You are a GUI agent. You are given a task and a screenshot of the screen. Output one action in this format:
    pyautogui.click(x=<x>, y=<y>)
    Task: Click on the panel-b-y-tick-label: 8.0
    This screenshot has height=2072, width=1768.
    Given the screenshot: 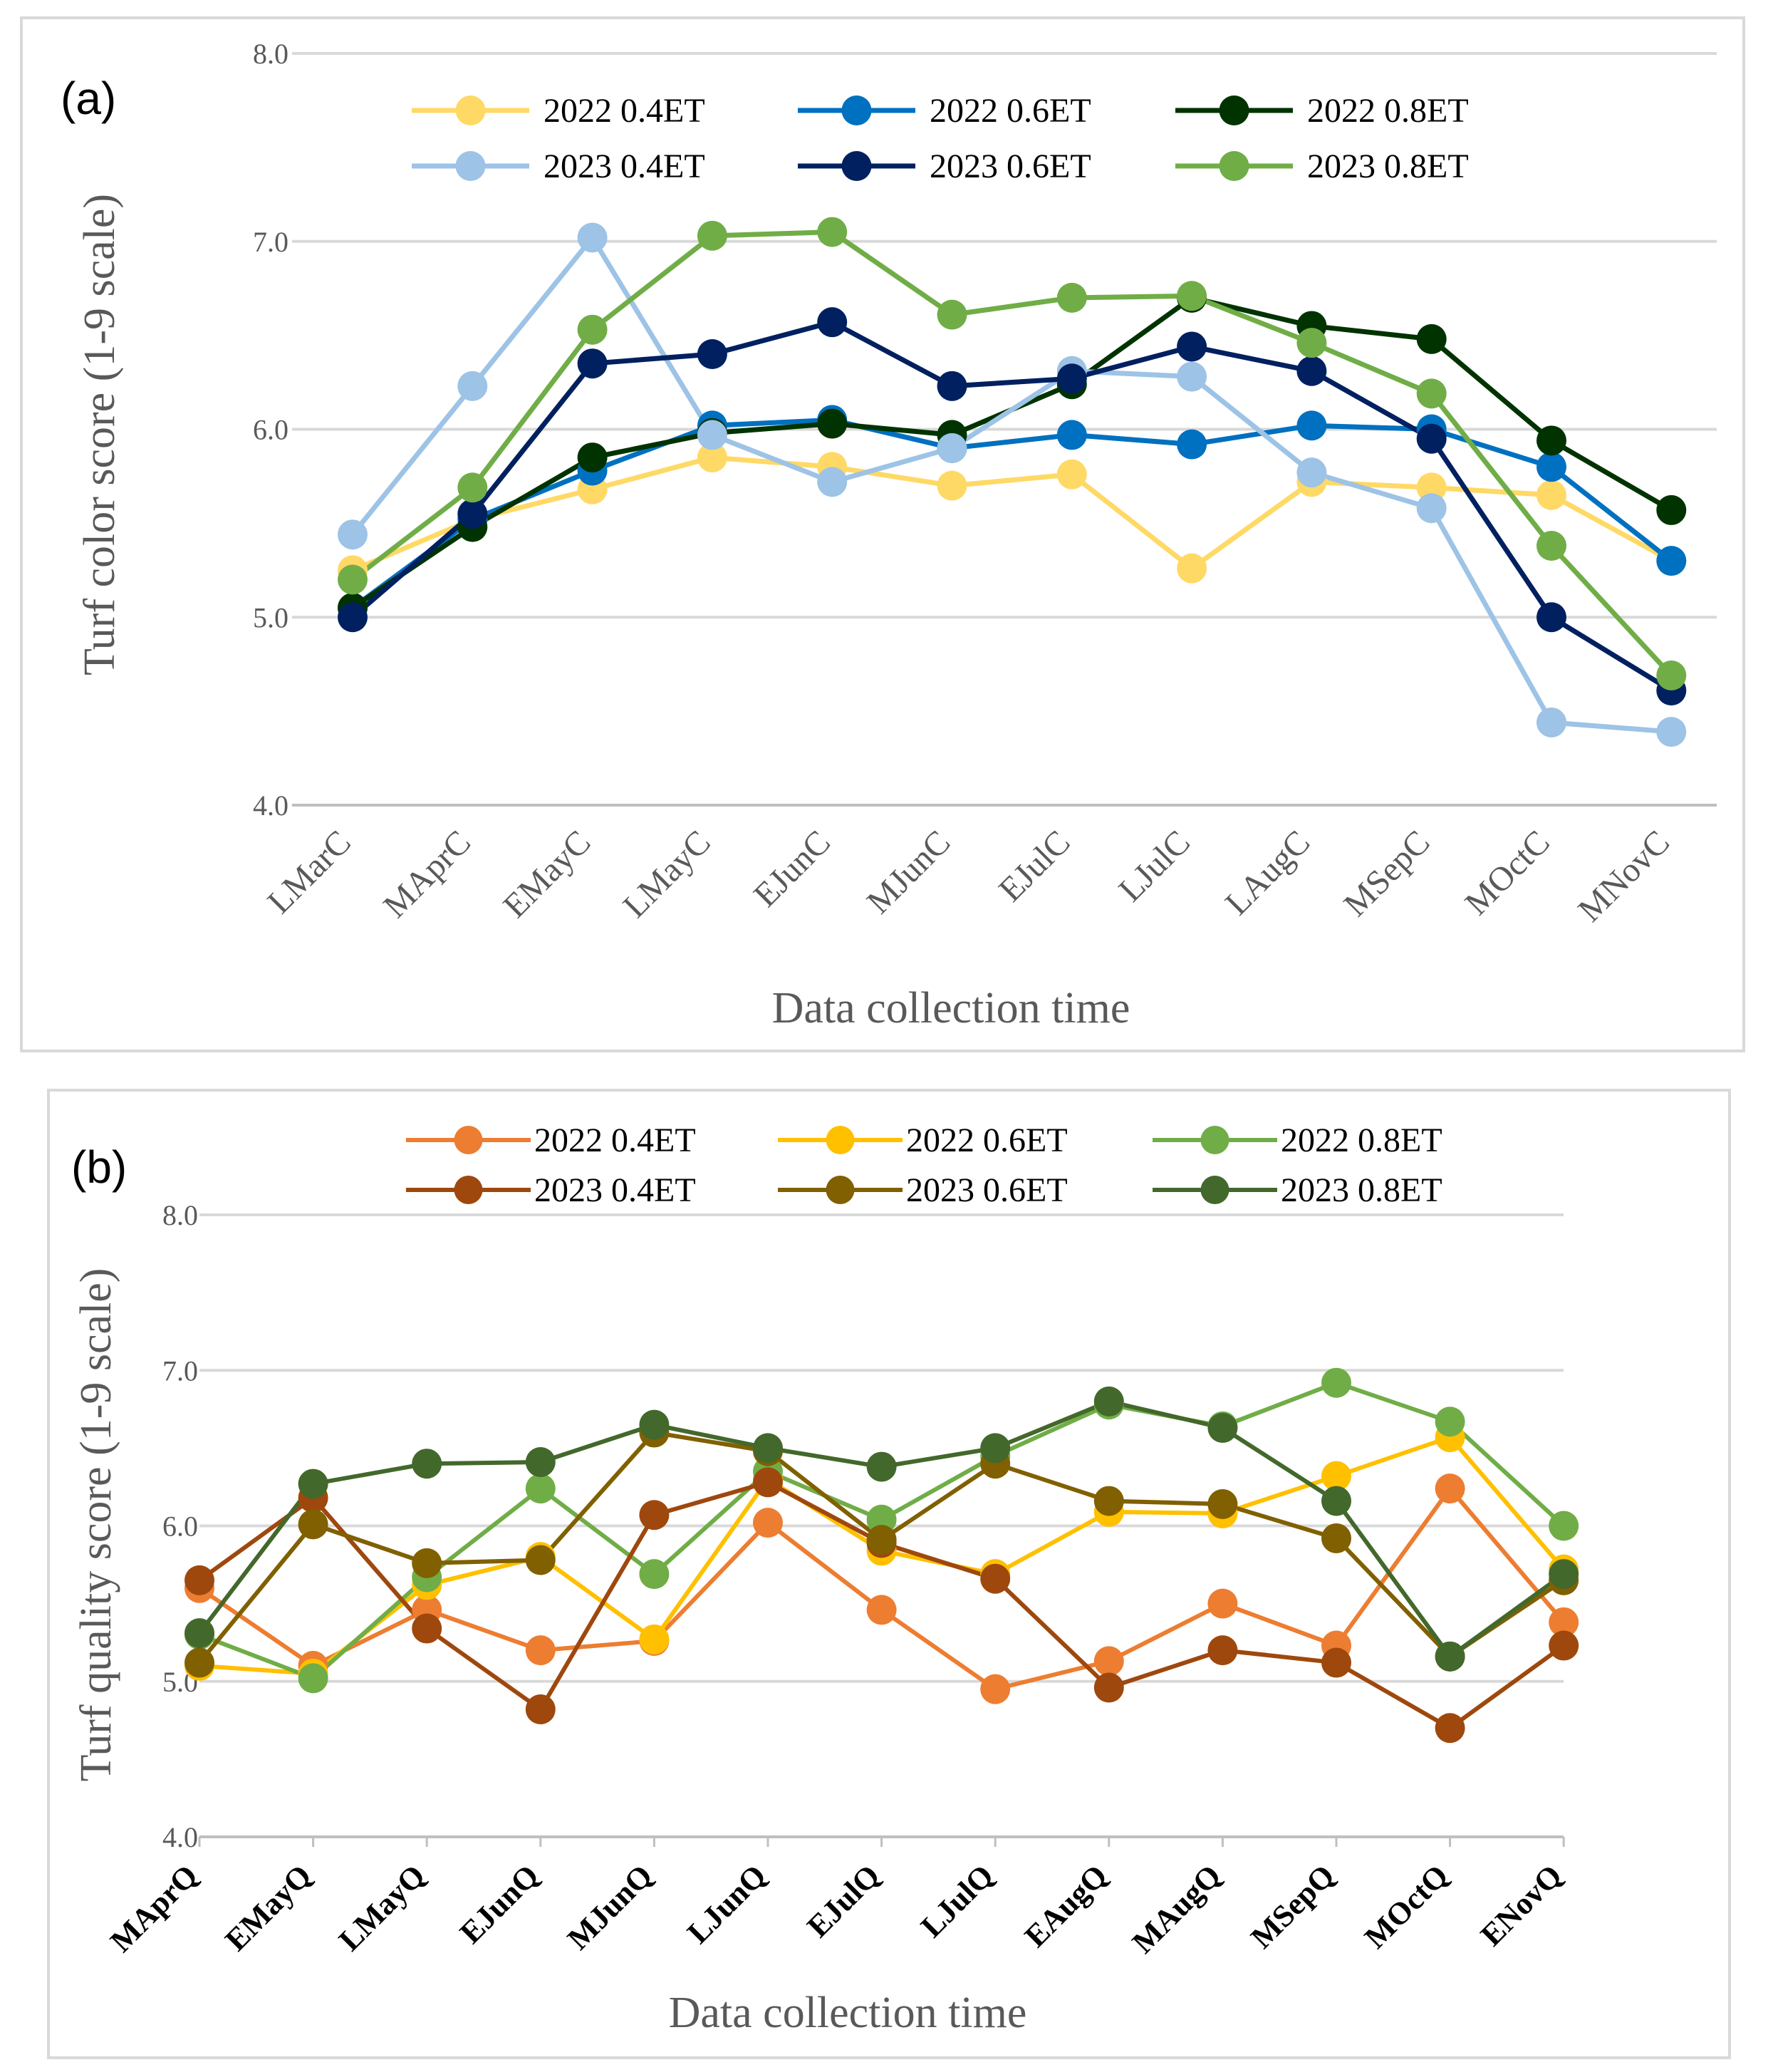 What is the action you would take?
    pyautogui.click(x=180, y=1215)
    